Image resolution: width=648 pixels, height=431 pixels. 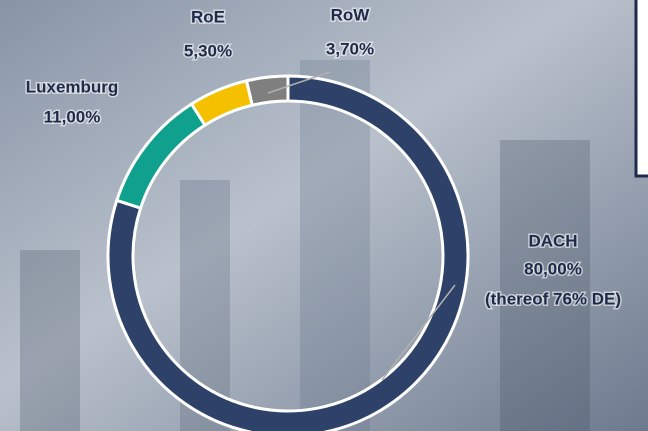 What do you see at coordinates (351, 14) in the screenshot?
I see `slice-label: RoW` at bounding box center [351, 14].